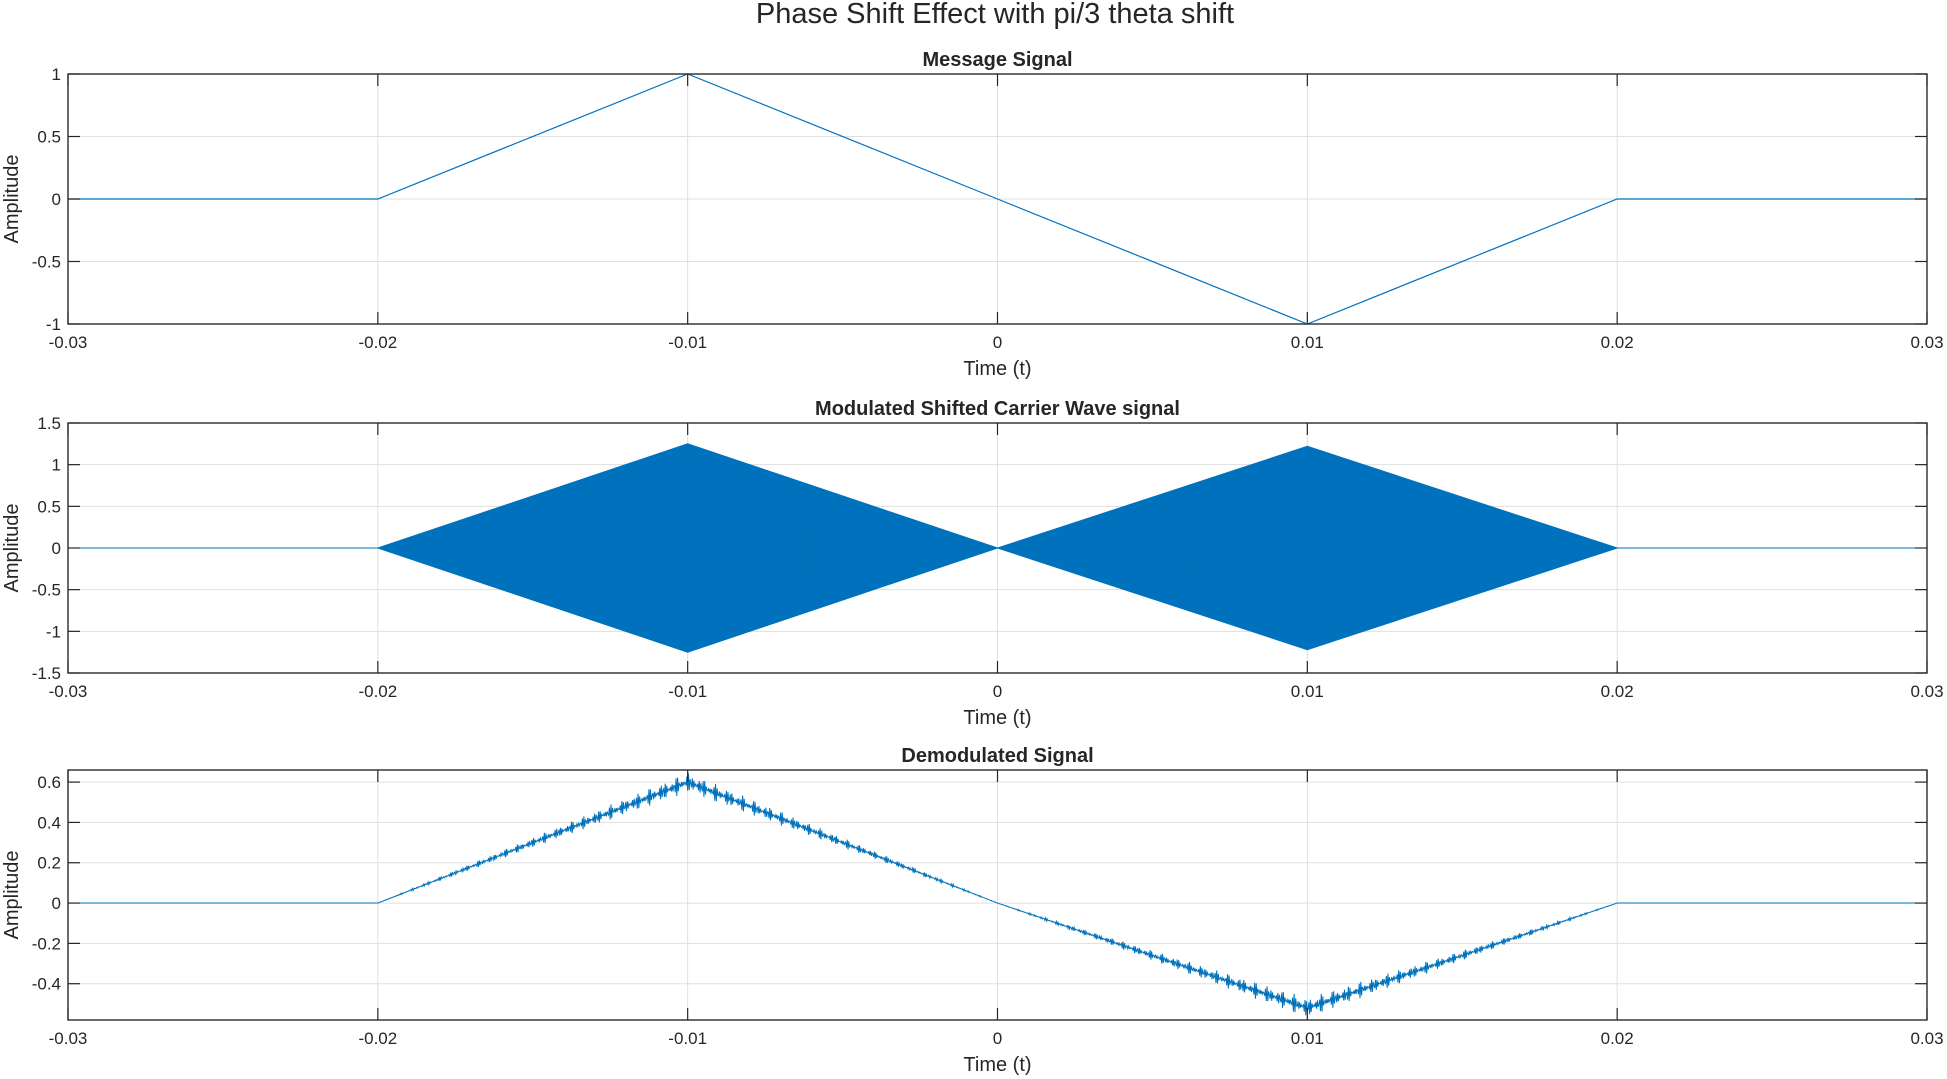 The height and width of the screenshot is (1079, 1947). I want to click on subplot-title: Demodulated Signal, so click(997, 756).